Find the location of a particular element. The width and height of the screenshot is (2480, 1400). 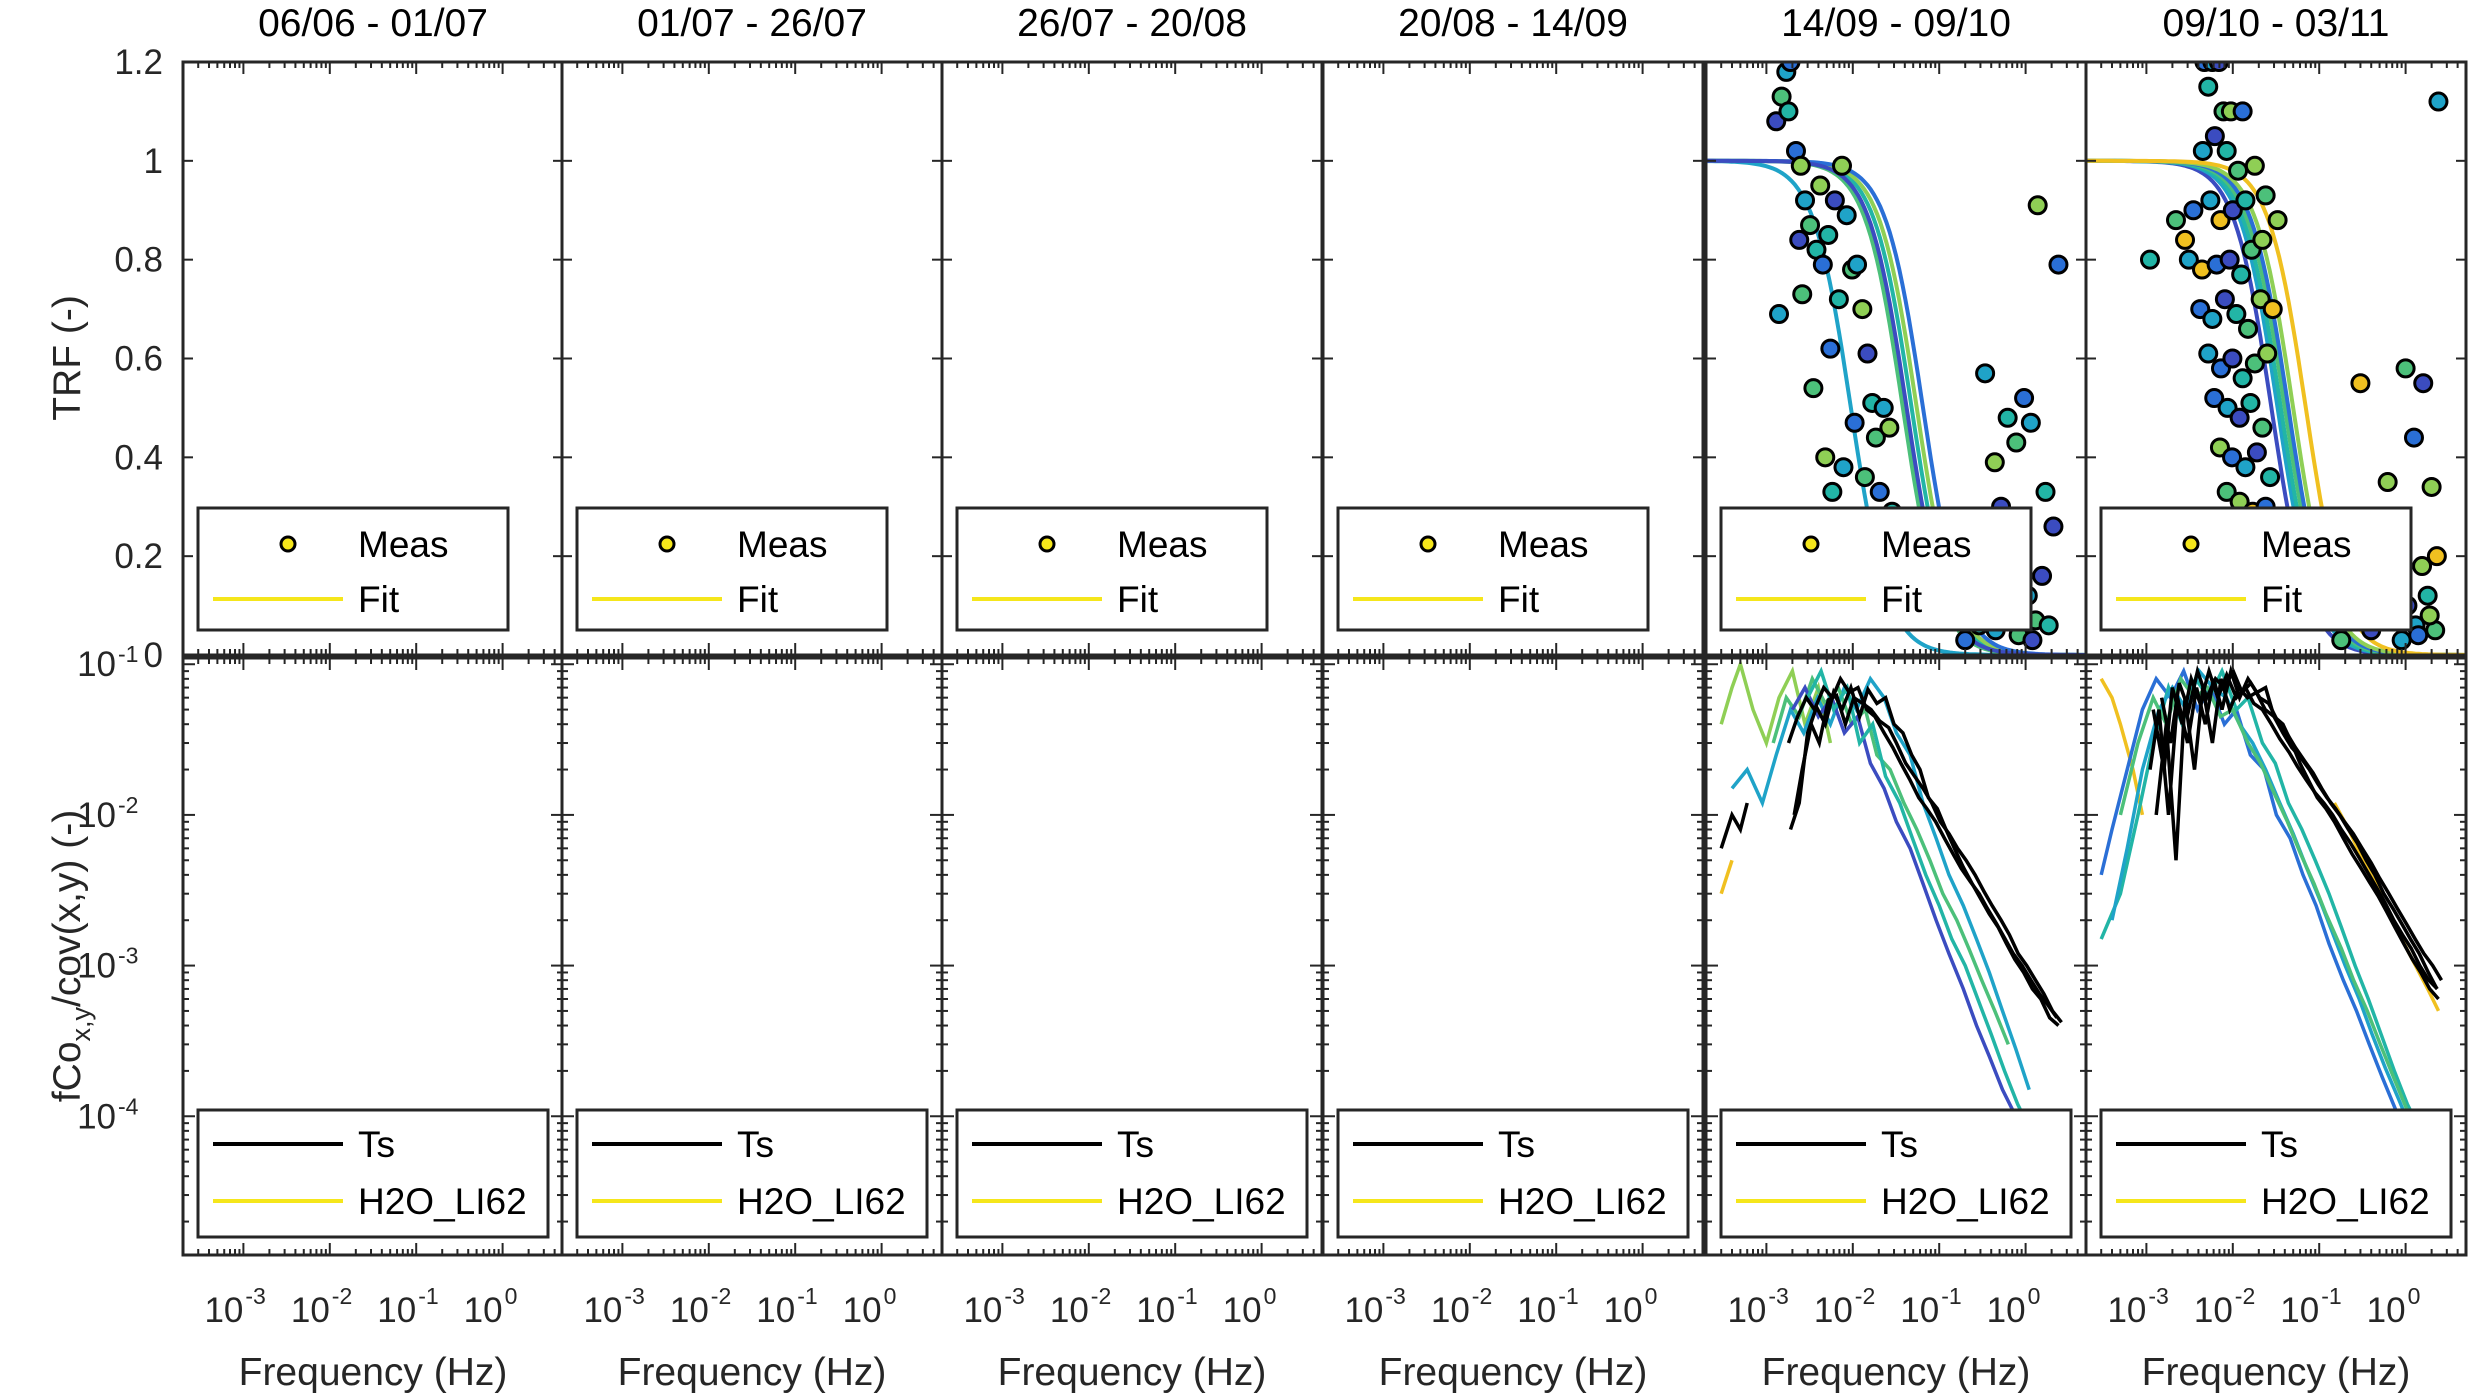

x-tick-exponent: -3 is located at coordinates (634, 1296).